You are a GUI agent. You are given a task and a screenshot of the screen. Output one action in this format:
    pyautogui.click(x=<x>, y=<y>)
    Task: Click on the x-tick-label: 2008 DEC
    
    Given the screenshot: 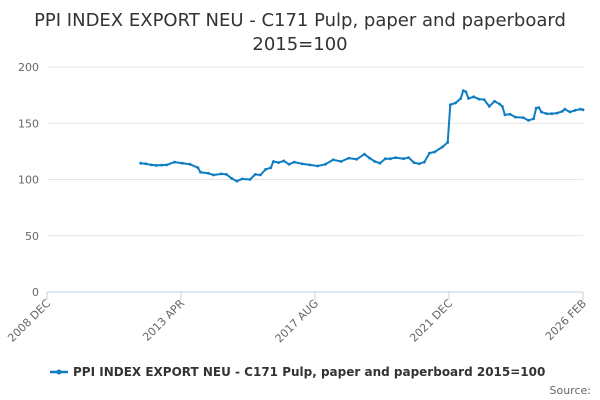 What is the action you would take?
    pyautogui.click(x=29, y=321)
    